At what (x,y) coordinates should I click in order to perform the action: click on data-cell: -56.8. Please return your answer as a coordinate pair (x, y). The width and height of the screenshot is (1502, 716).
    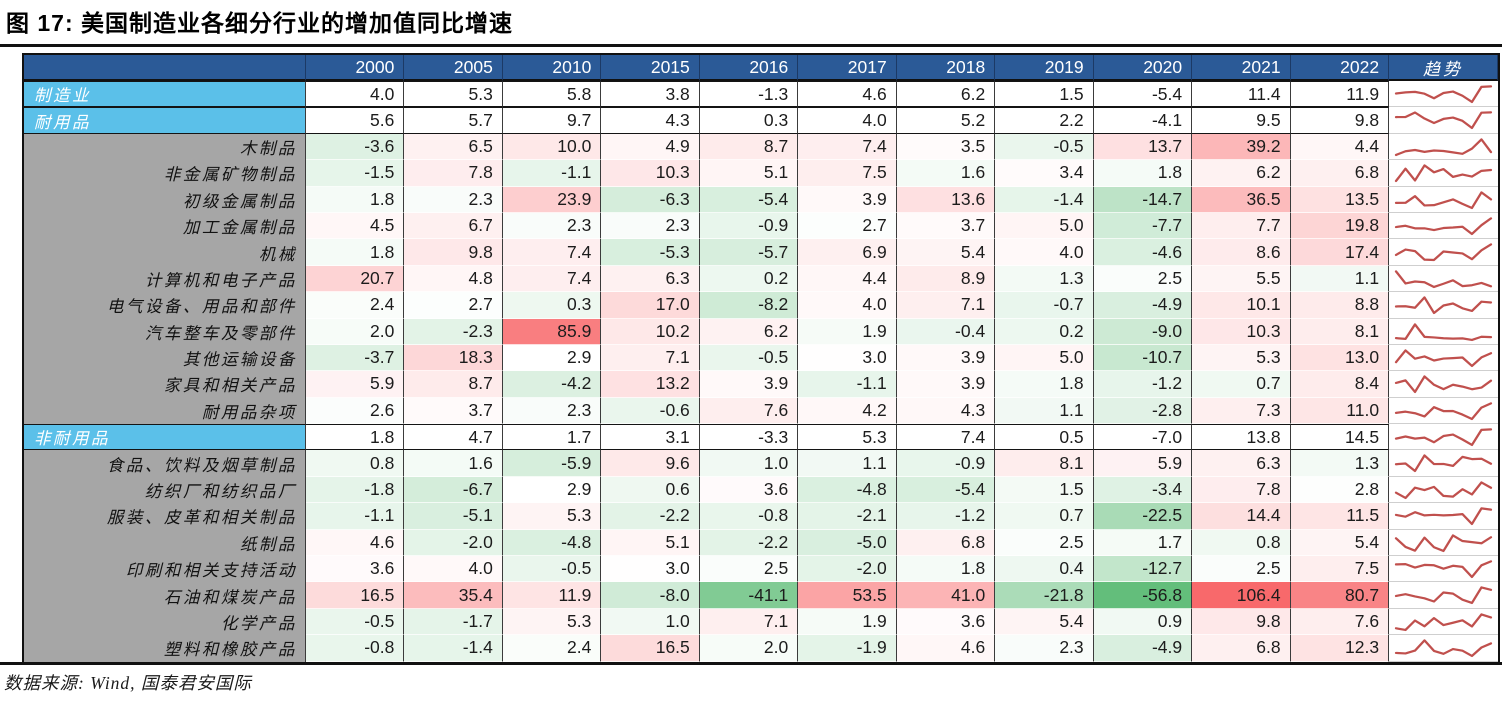
    Looking at the image, I should click on (1143, 595).